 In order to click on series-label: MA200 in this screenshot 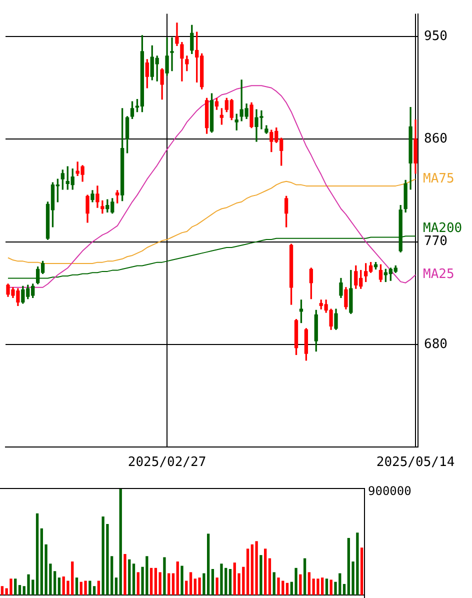, I will do `click(442, 228)`.